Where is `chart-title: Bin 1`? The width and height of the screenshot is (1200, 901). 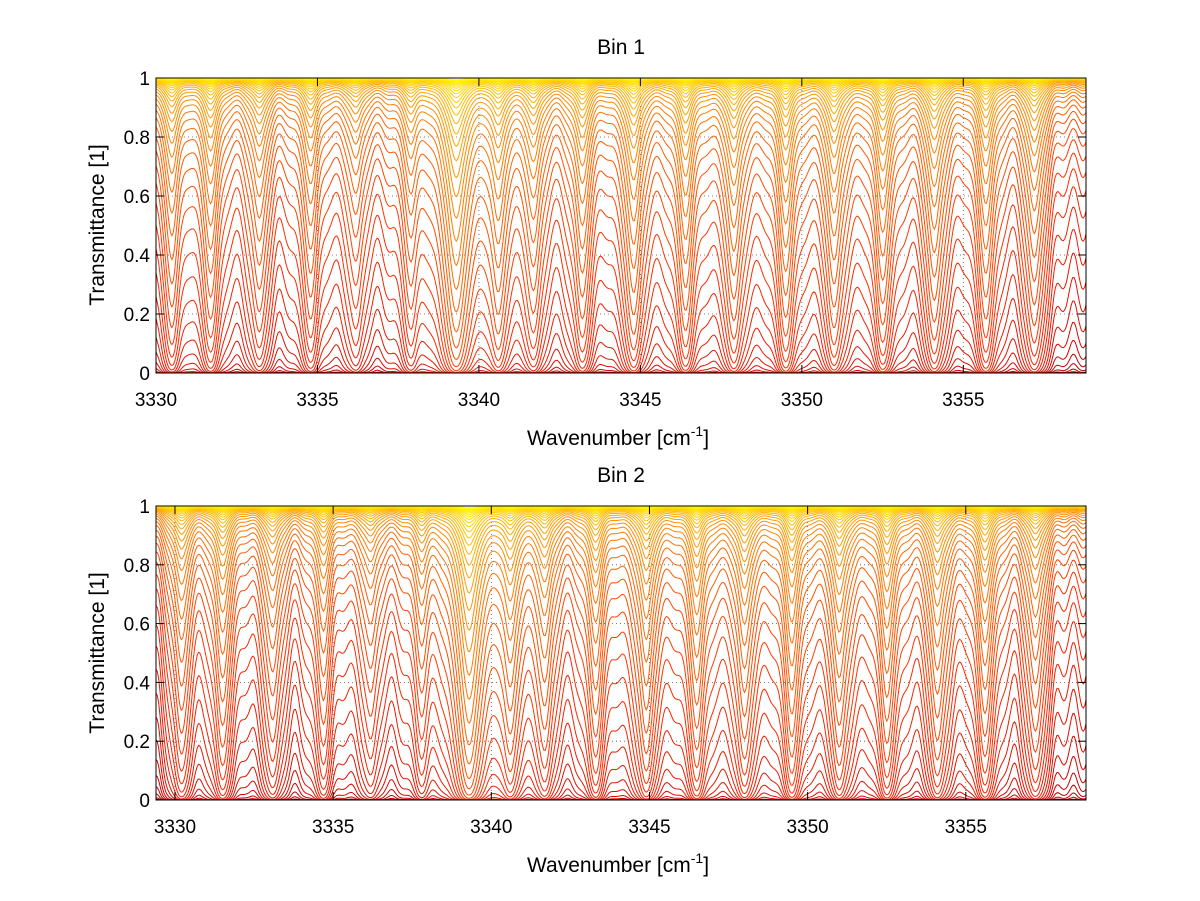
chart-title: Bin 1 is located at coordinates (621, 47).